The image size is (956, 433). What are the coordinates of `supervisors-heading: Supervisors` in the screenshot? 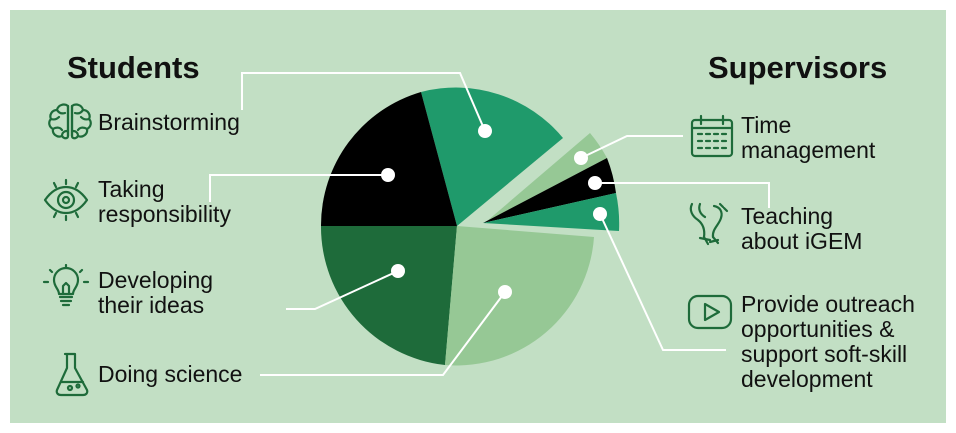 It's located at (798, 67).